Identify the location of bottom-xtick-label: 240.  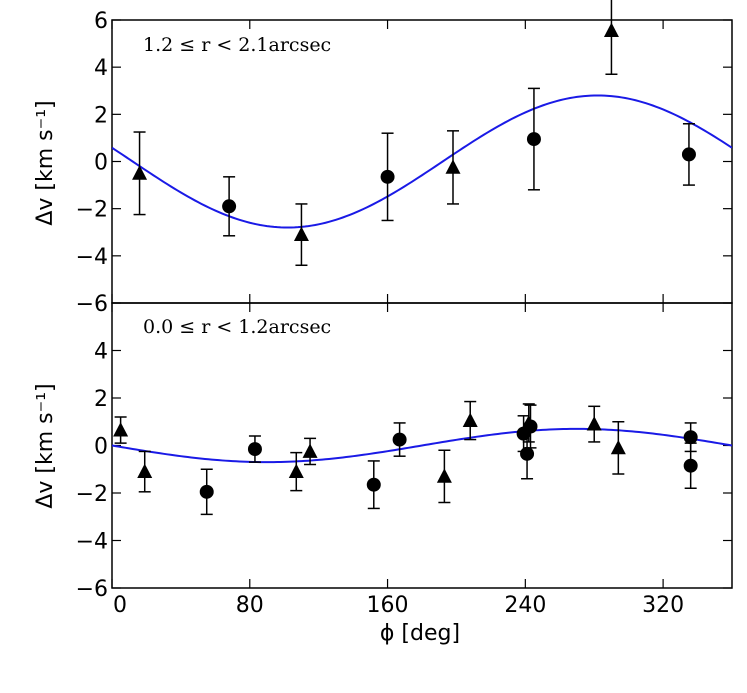
(525, 605).